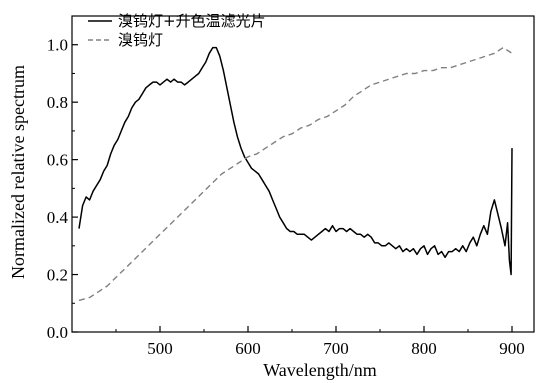 The width and height of the screenshot is (548, 383). What do you see at coordinates (57, 102) in the screenshot?
I see `y-tick-label: 0.8` at bounding box center [57, 102].